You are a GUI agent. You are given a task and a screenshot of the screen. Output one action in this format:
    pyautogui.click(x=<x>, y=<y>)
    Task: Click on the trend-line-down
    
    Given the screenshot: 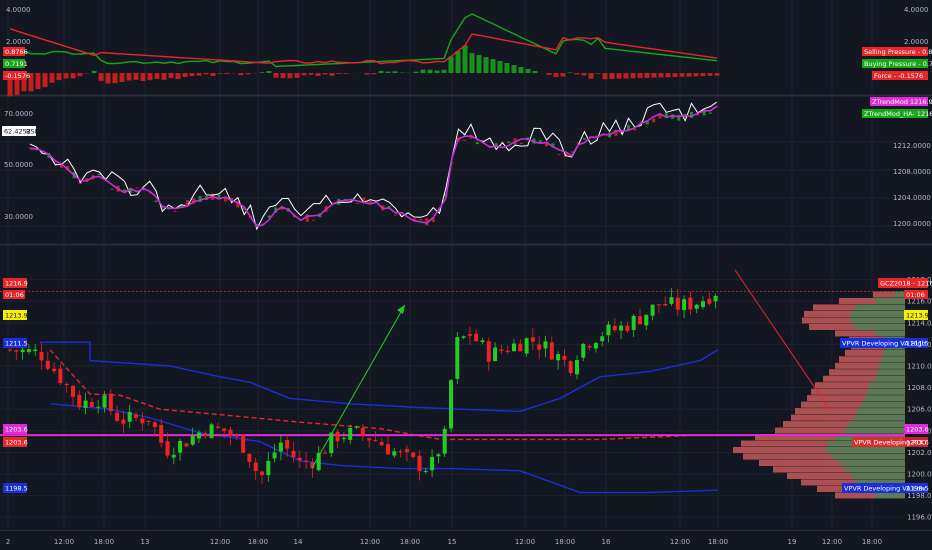 What is the action you would take?
    pyautogui.click(x=782, y=340)
    